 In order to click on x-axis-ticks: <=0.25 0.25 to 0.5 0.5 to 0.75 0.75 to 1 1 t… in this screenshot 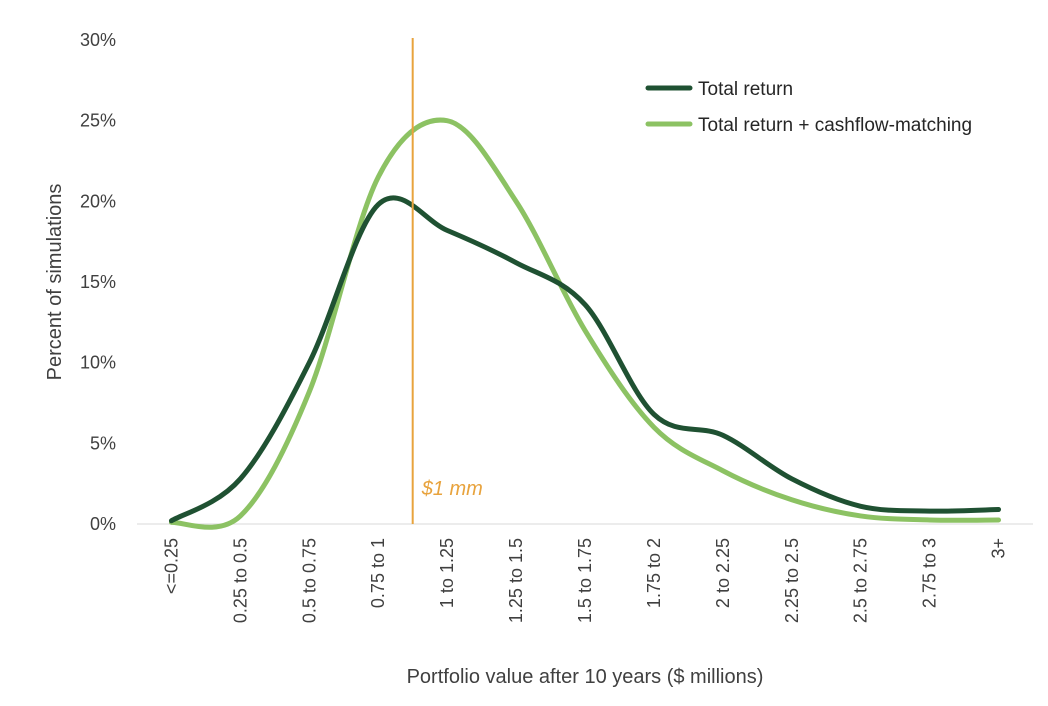, I will do `click(584, 580)`.